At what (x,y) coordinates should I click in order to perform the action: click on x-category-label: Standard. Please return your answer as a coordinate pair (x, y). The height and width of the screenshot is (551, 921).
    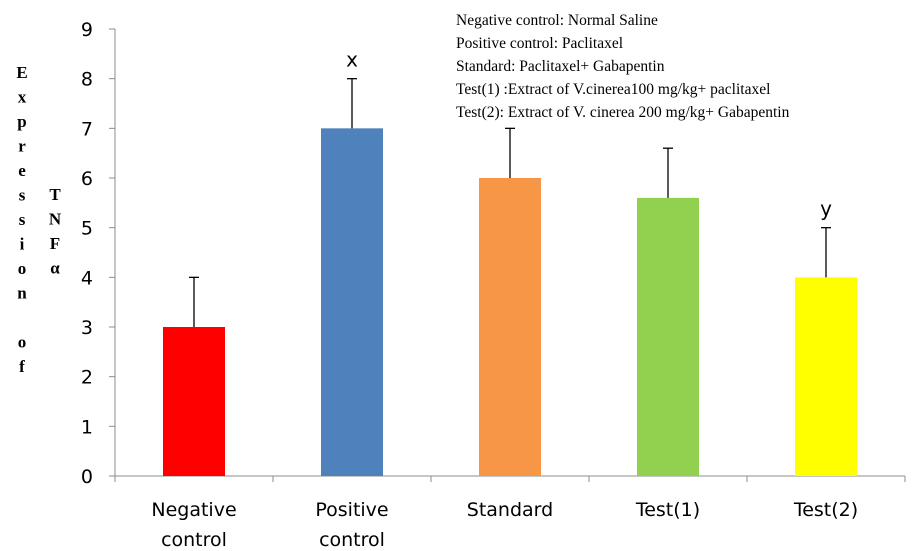
    Looking at the image, I should click on (510, 510).